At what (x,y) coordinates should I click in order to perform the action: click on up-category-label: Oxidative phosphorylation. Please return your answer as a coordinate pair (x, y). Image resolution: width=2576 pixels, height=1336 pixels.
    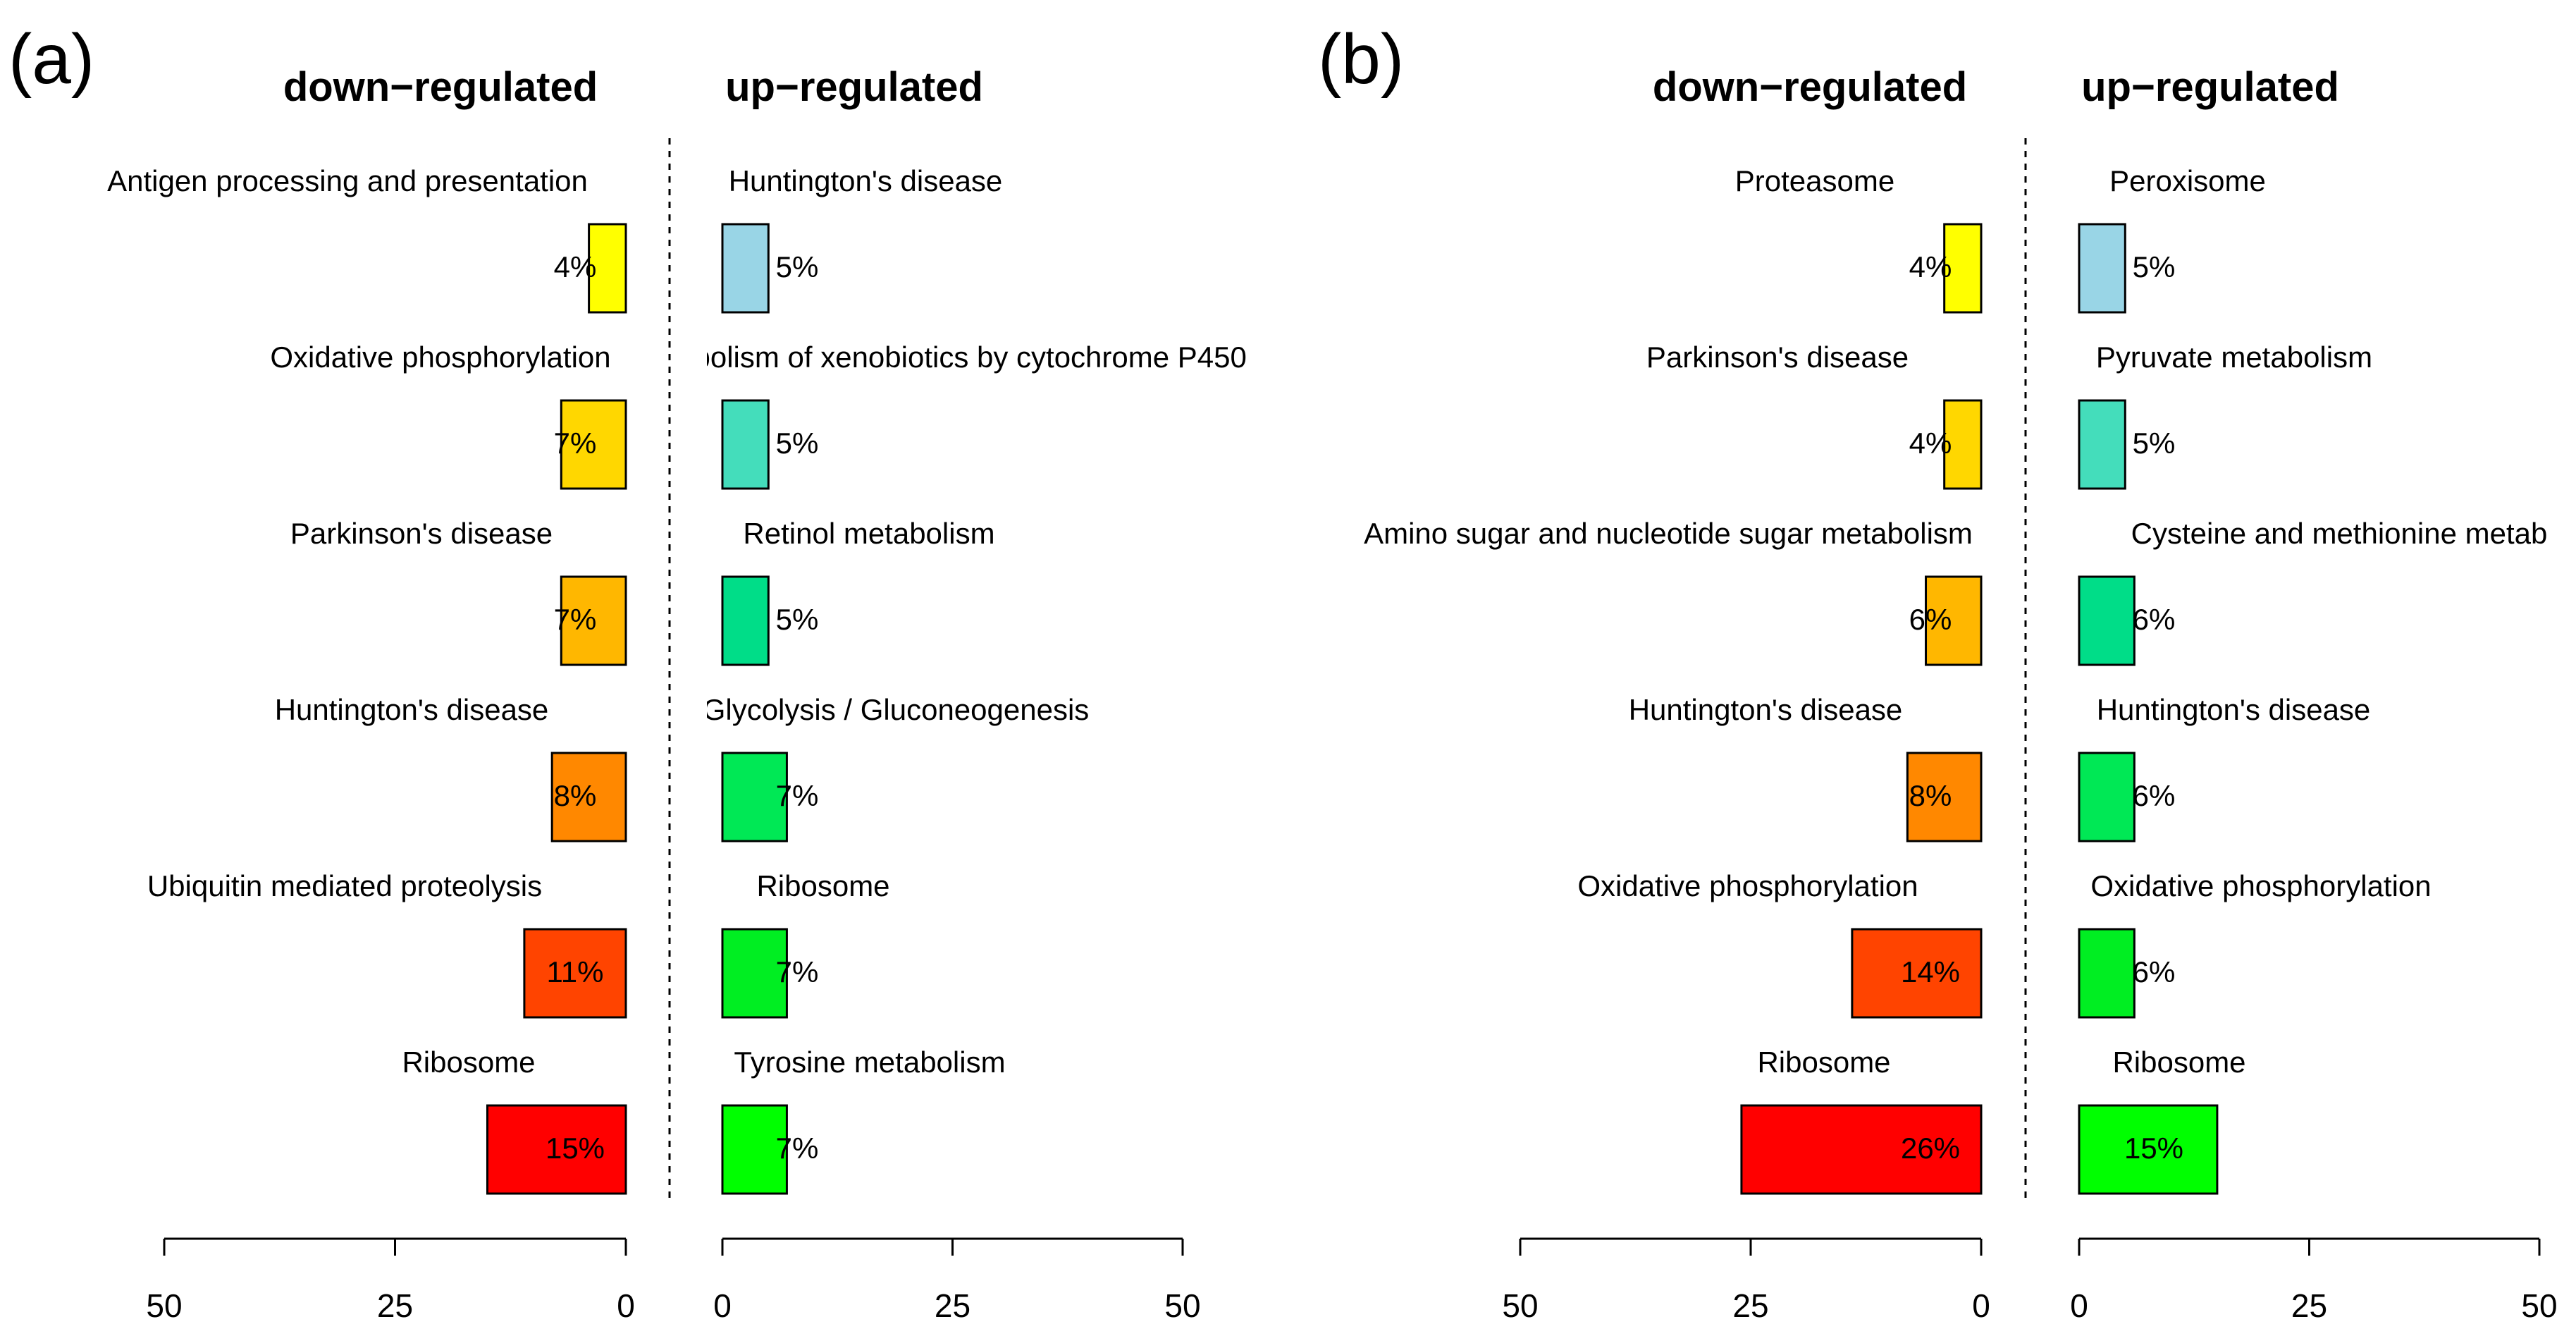
    Looking at the image, I should click on (2260, 886).